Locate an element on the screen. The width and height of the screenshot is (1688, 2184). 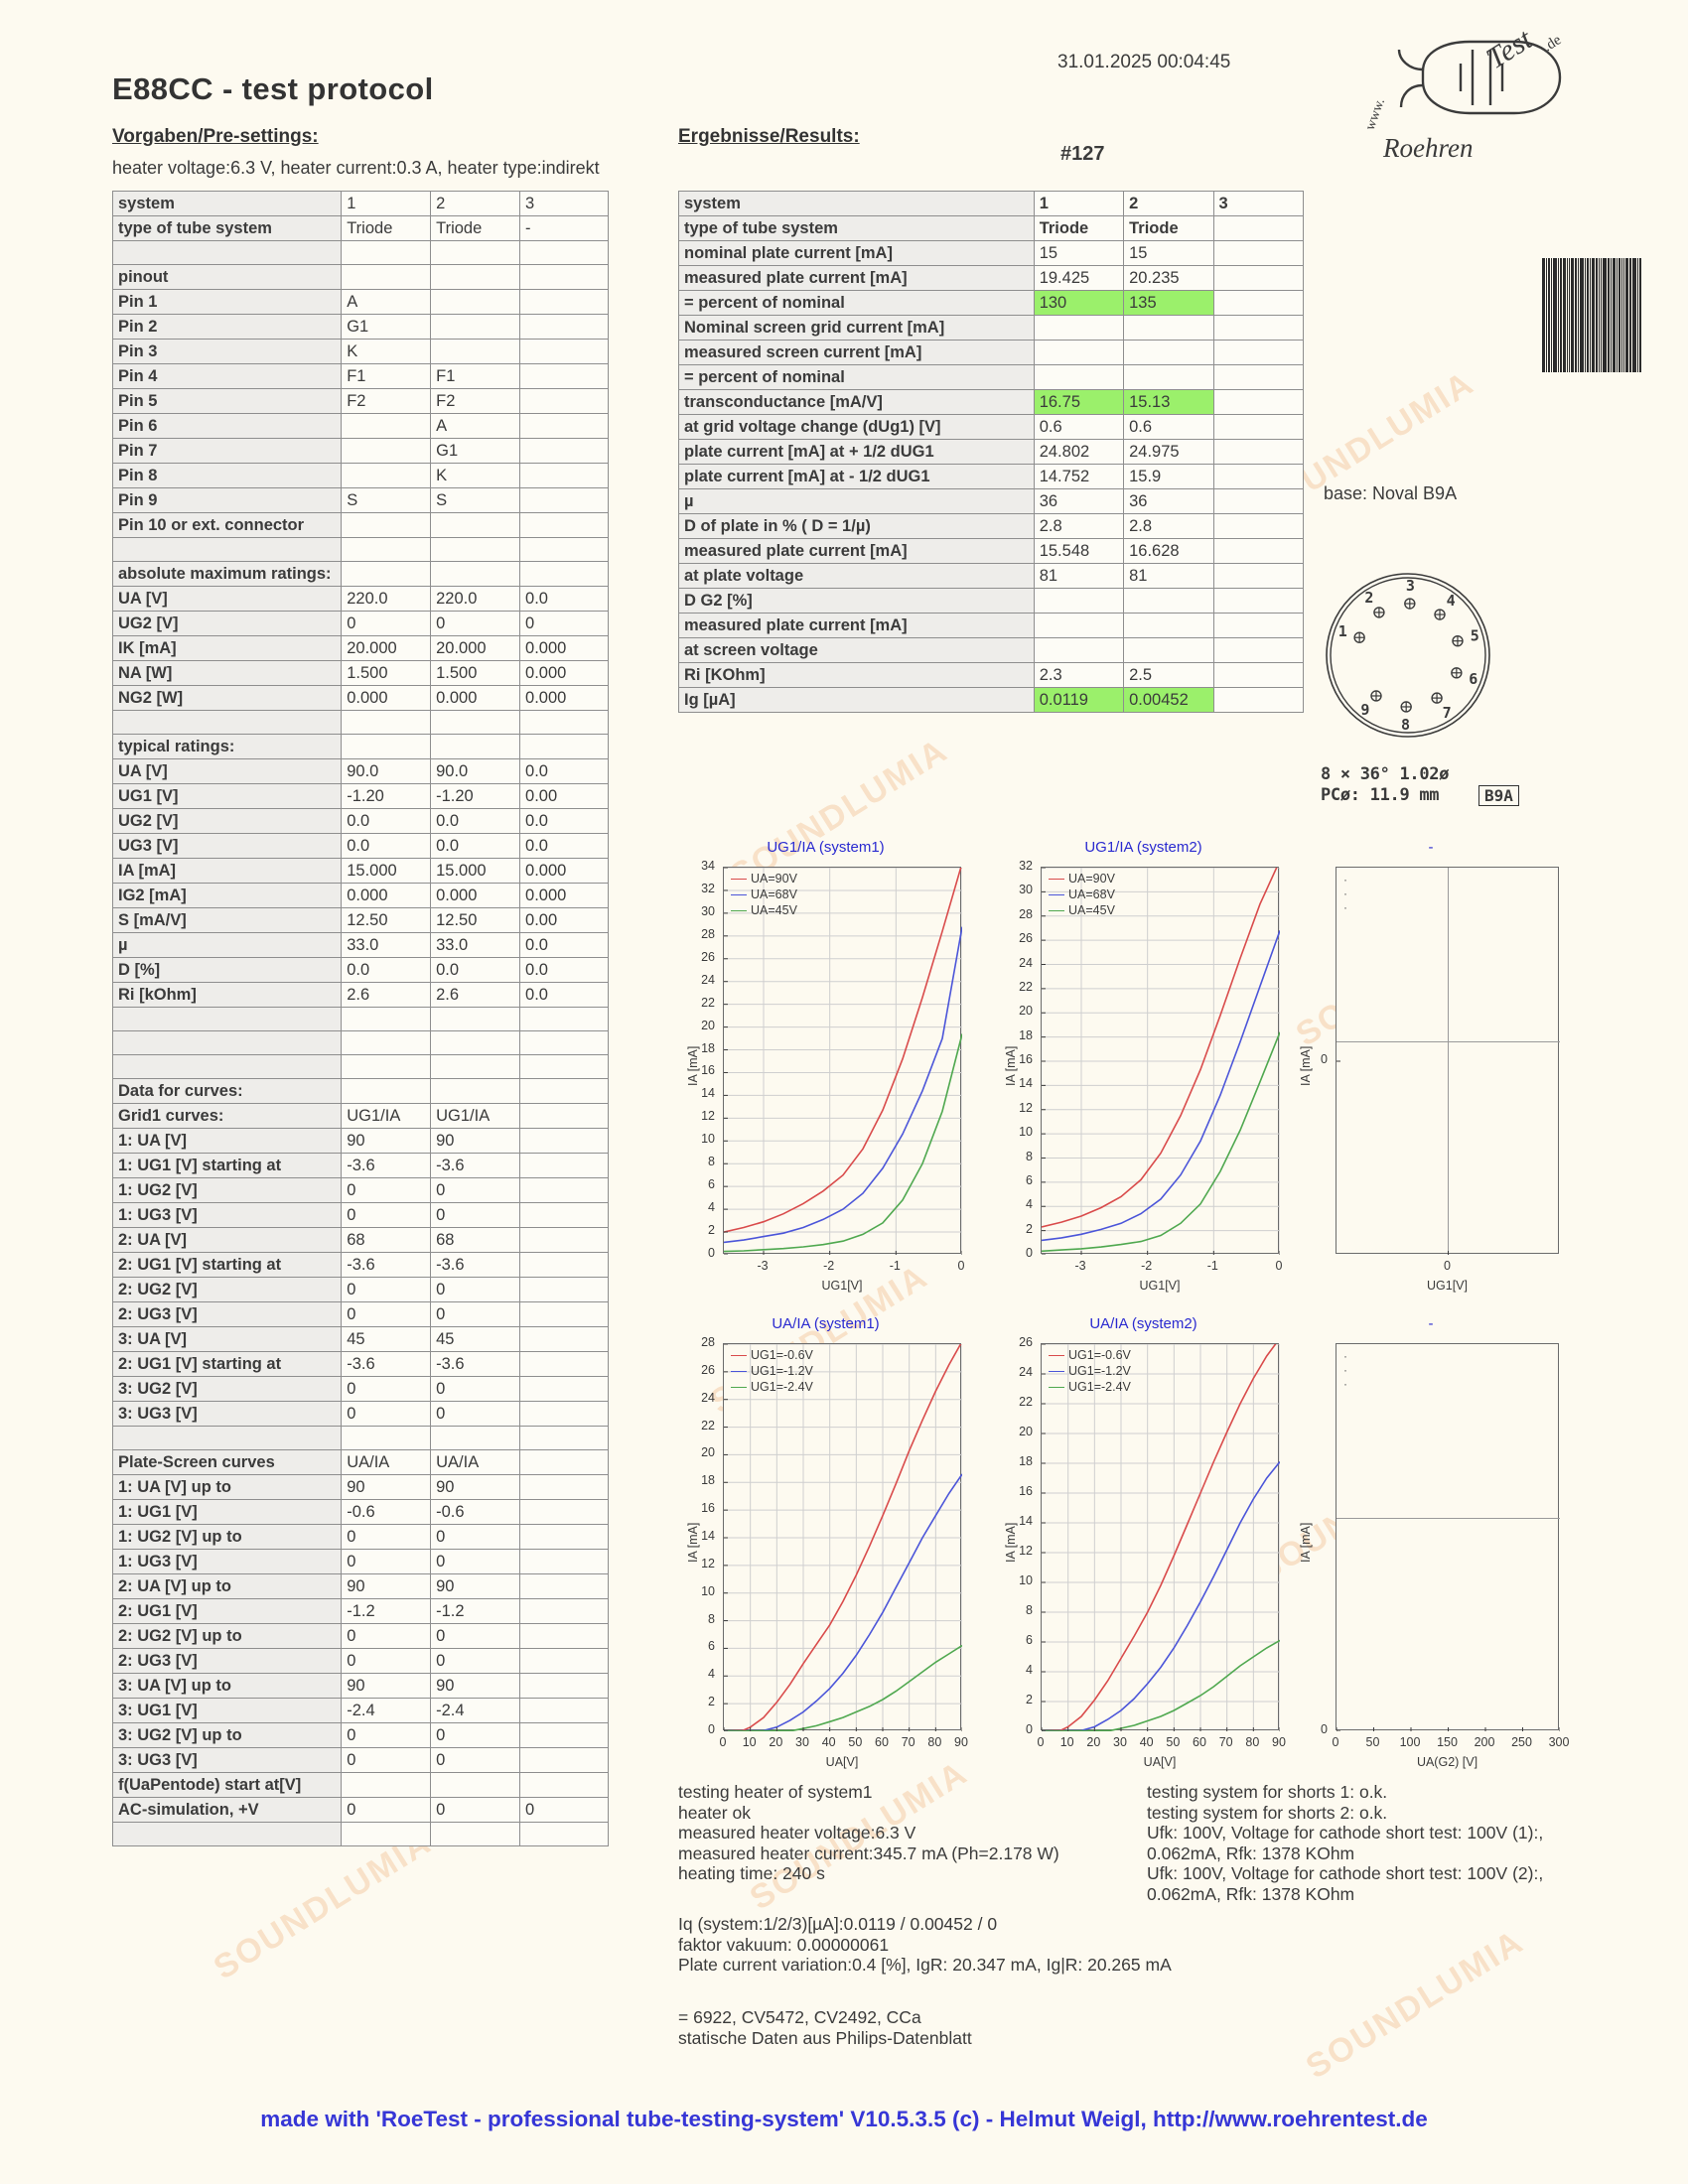
table-row: system 1 2 3 is located at coordinates (991, 203).